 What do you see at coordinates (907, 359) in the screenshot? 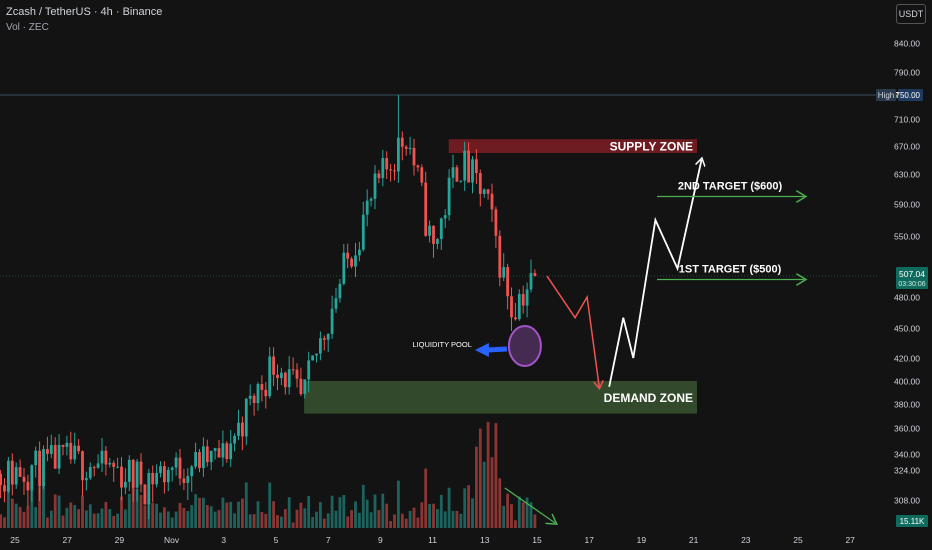
I see `y-tick-label: 420.00` at bounding box center [907, 359].